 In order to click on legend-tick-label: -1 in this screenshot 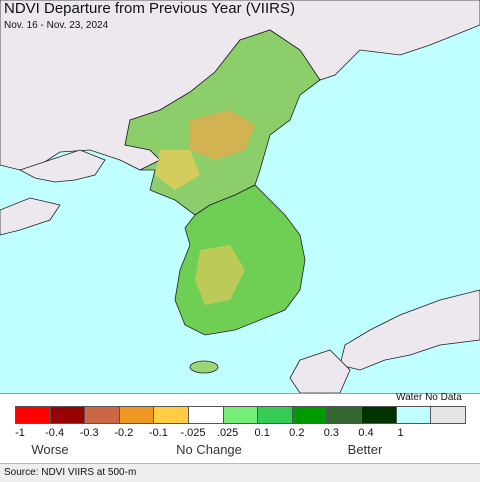, I will do `click(20, 433)`.